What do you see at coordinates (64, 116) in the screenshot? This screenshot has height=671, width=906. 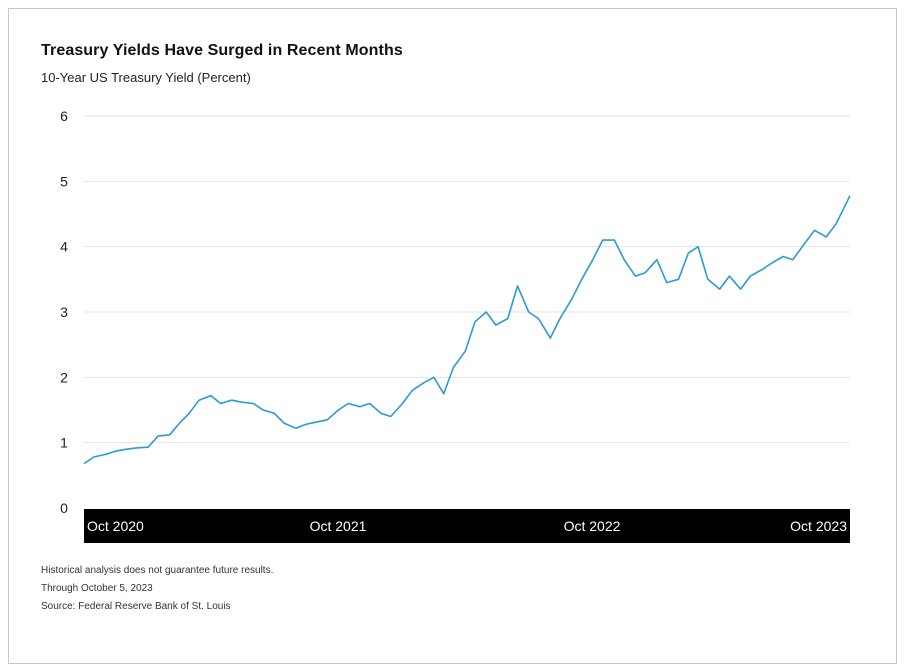 I see `y-tick-label: 6` at bounding box center [64, 116].